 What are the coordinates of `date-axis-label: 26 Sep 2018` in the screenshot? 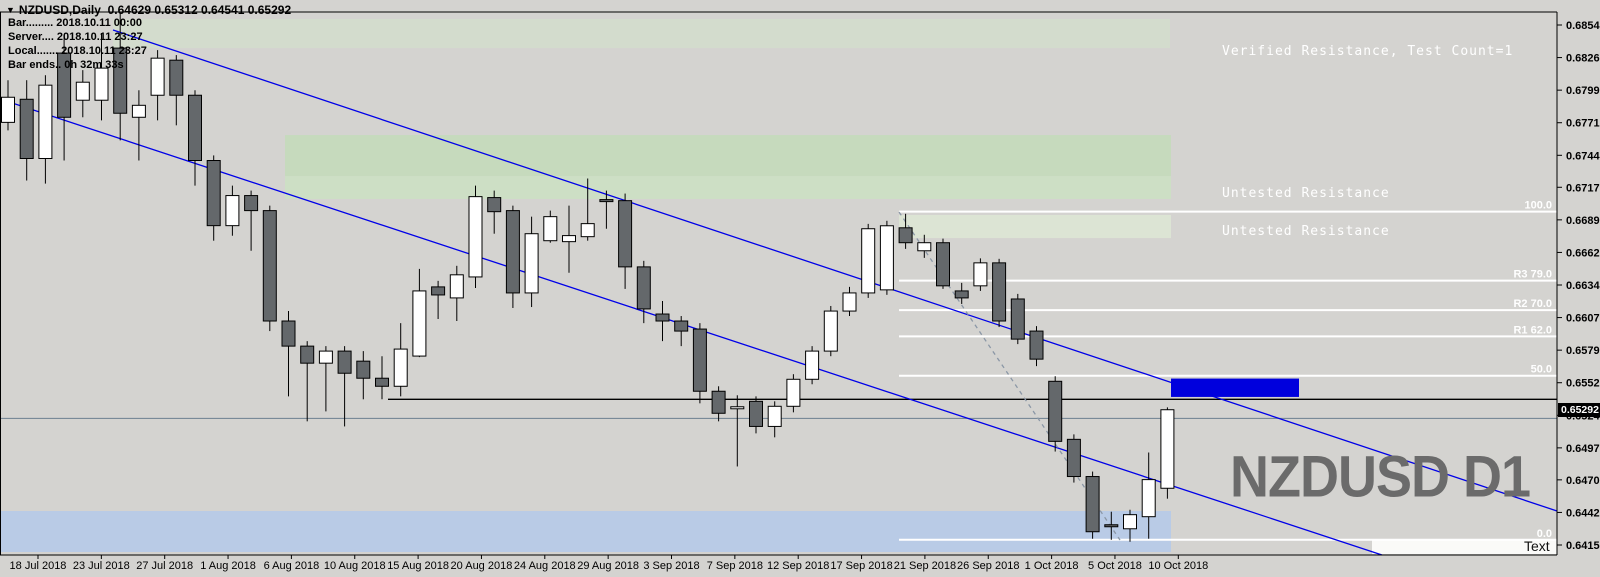 It's located at (988, 566).